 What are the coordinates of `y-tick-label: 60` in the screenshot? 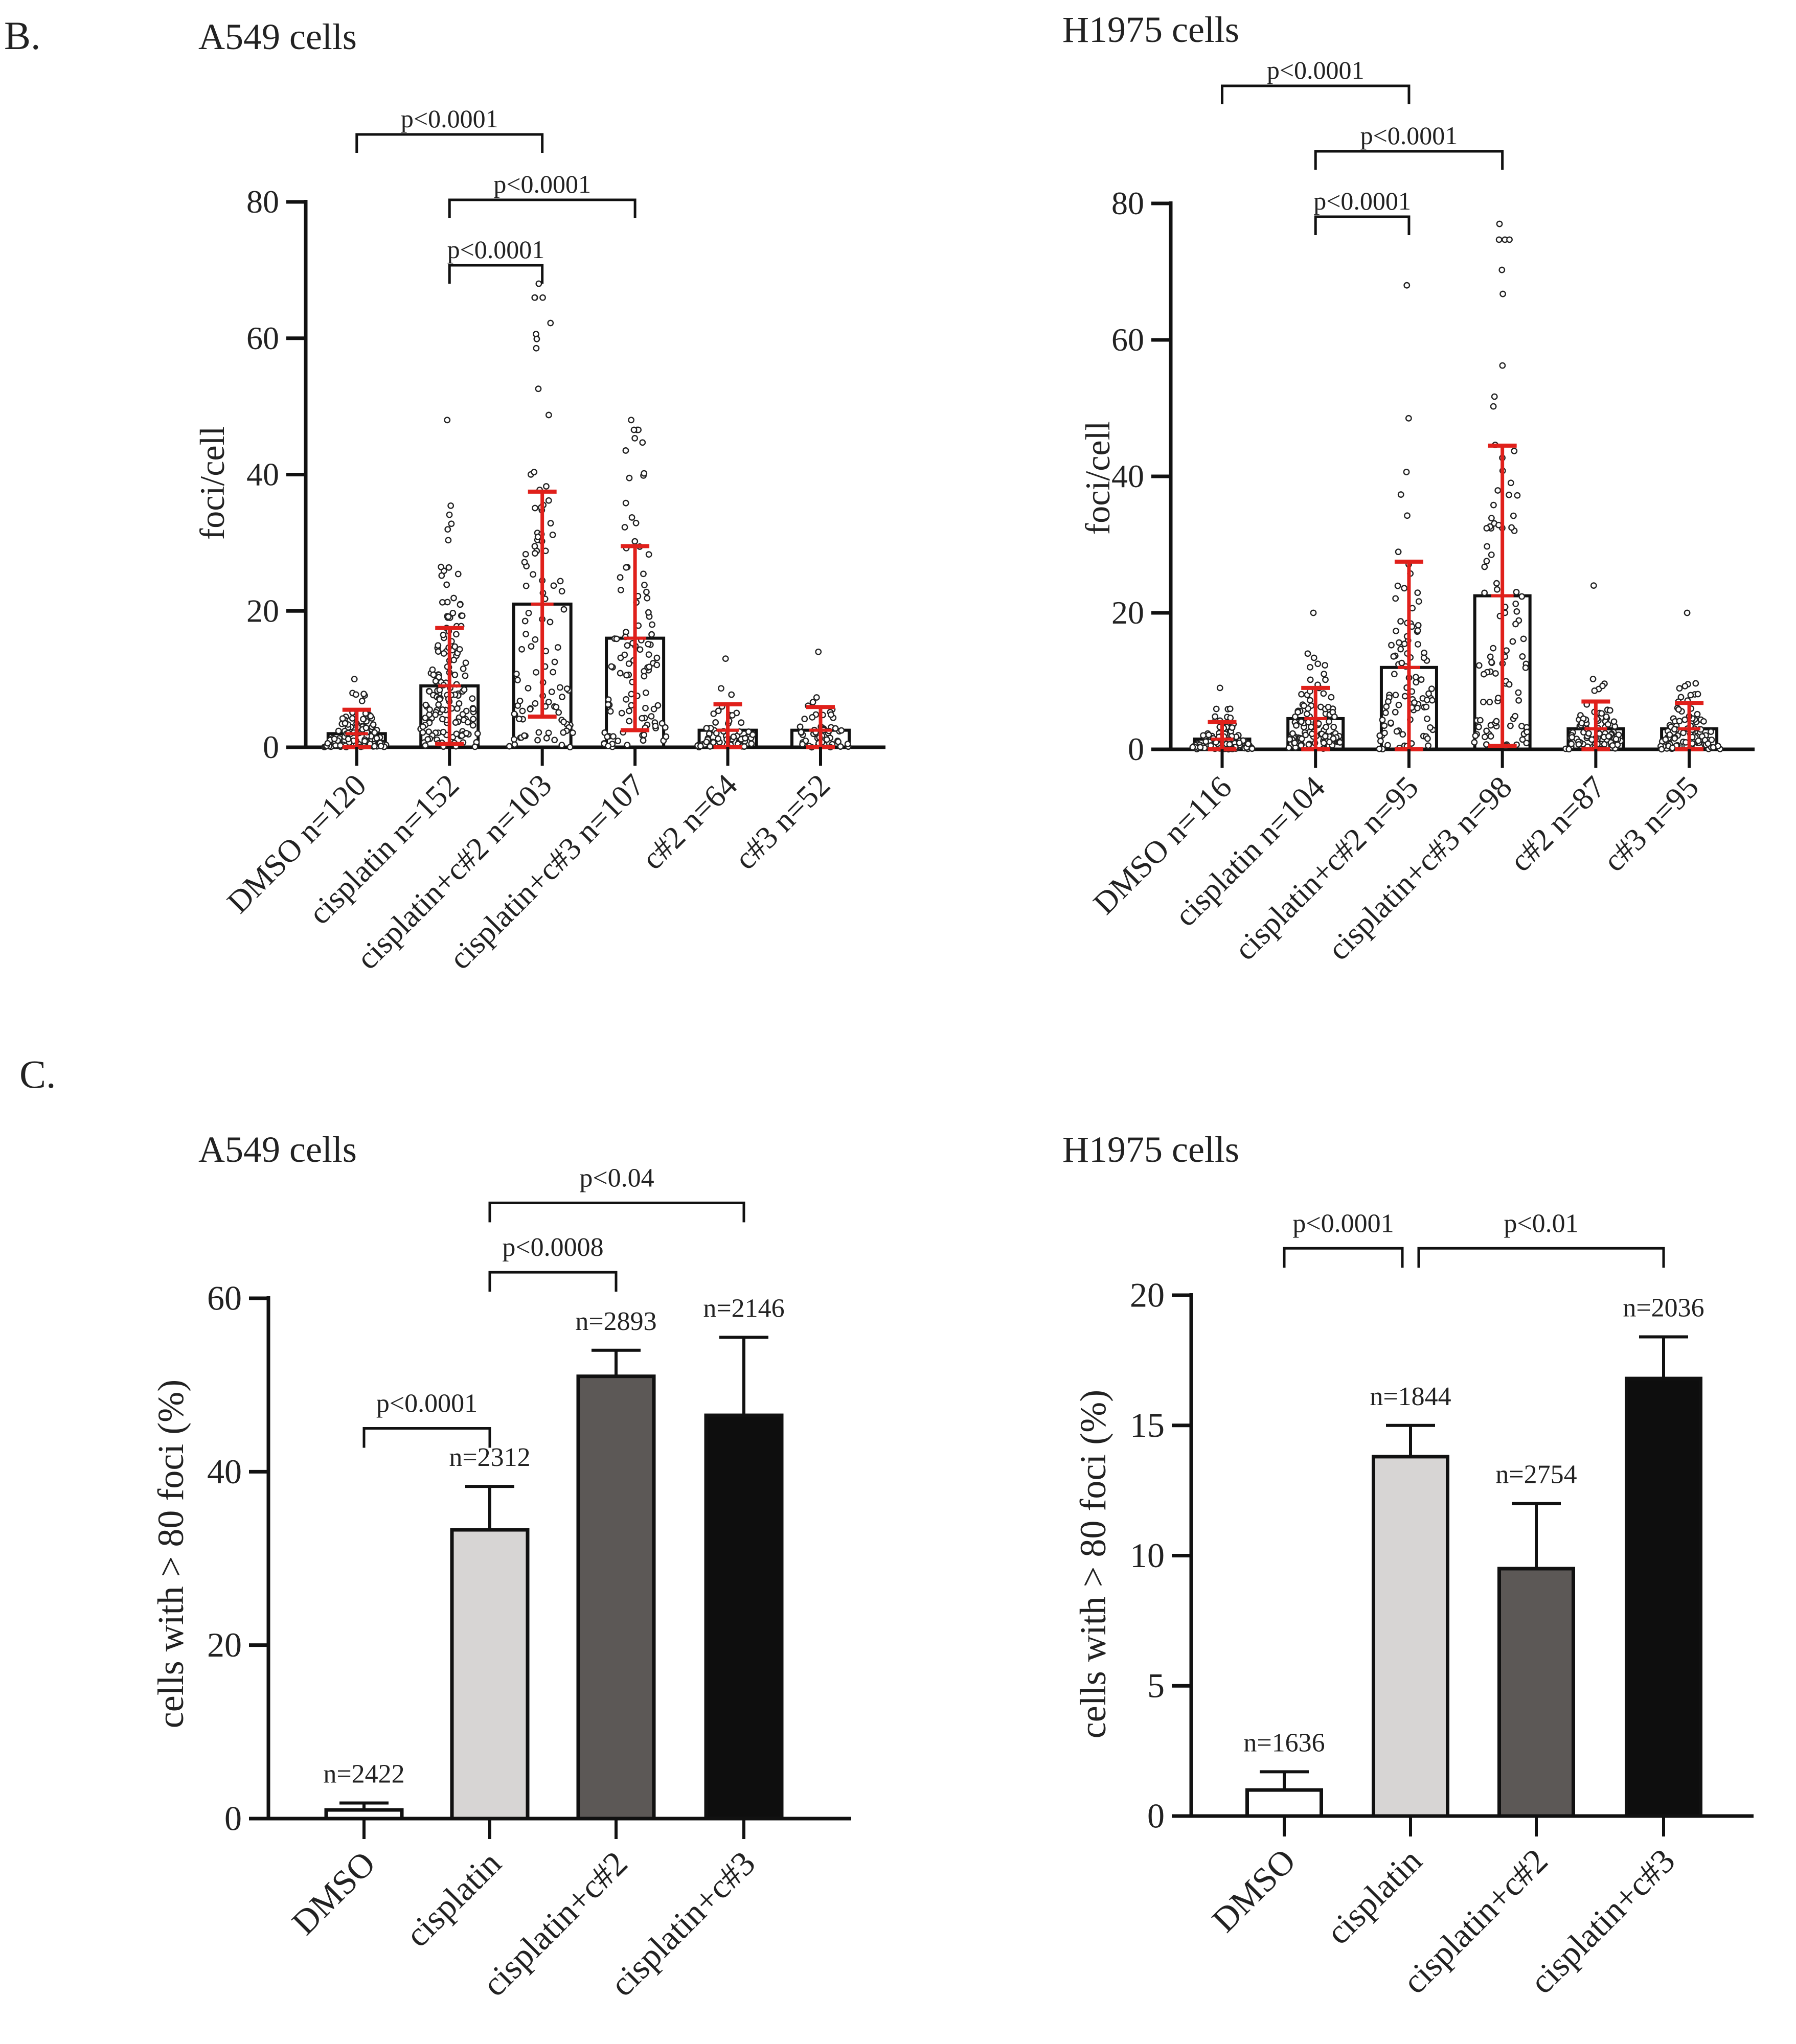 It's located at (1127, 339).